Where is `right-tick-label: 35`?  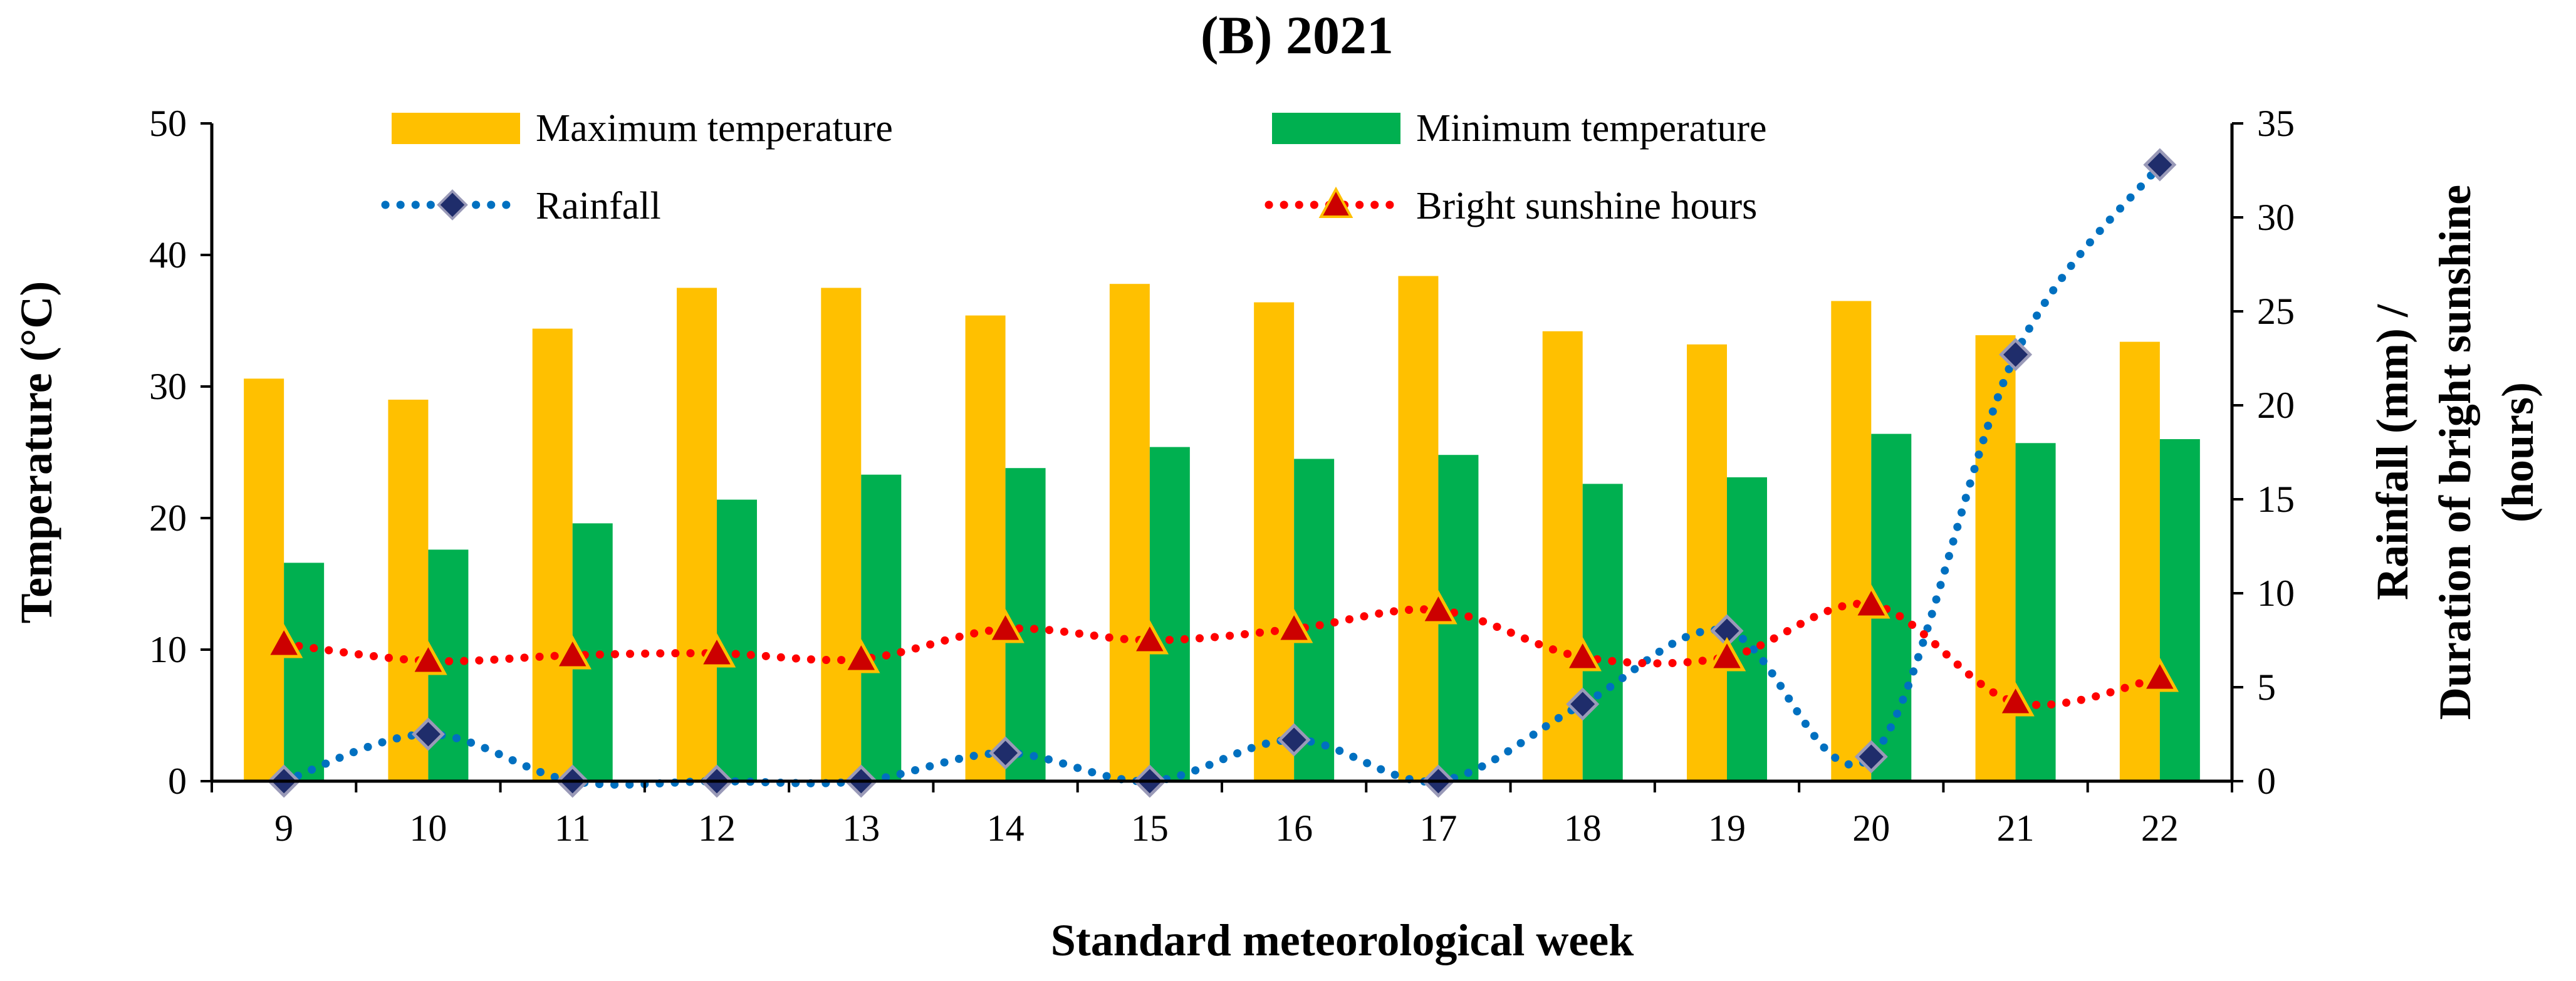
right-tick-label: 35 is located at coordinates (2276, 123).